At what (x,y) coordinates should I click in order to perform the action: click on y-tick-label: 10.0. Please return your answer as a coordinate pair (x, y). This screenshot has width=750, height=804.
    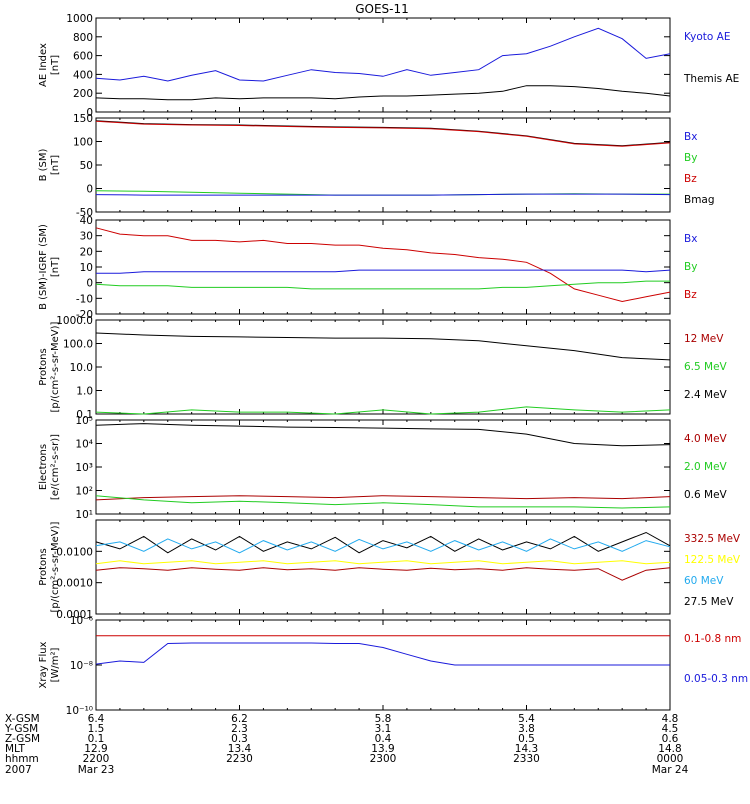
    Looking at the image, I should click on (81, 368).